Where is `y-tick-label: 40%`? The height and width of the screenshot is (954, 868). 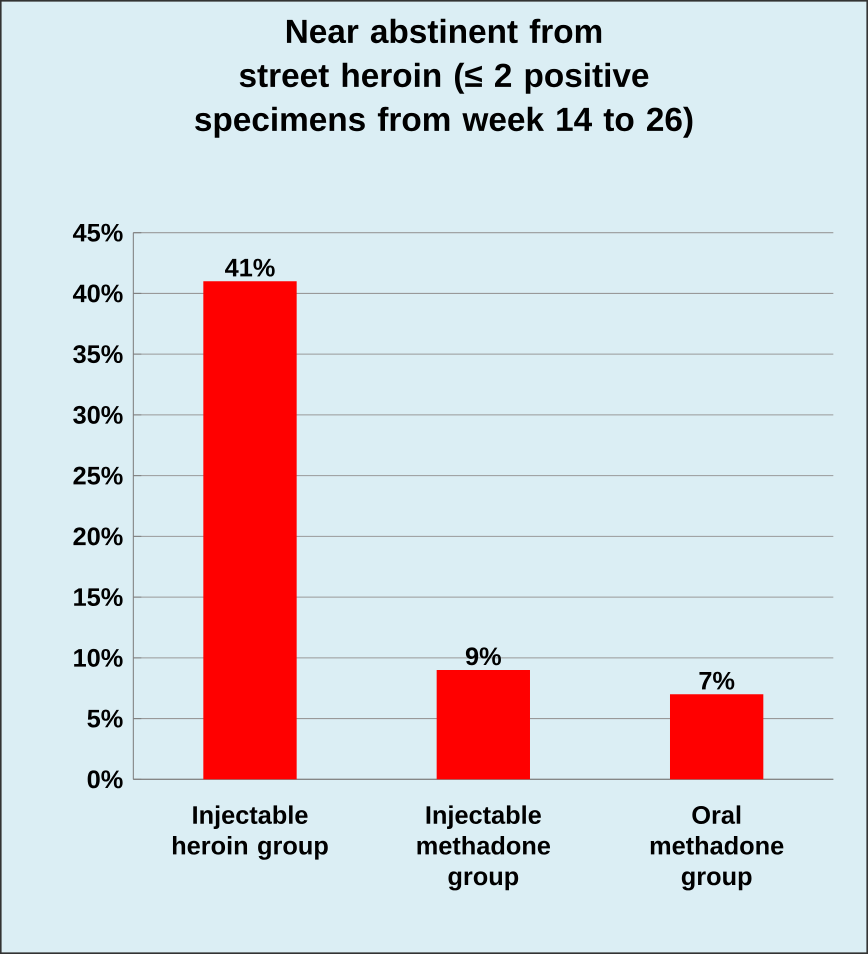
y-tick-label: 40% is located at coordinates (97, 293).